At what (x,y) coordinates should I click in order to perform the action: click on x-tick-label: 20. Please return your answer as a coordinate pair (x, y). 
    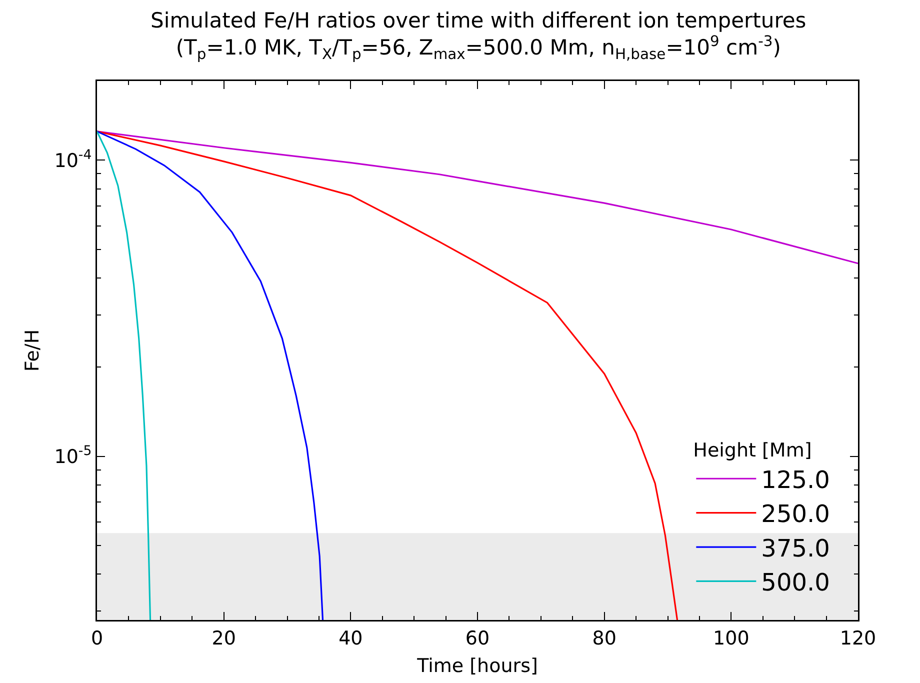
    Looking at the image, I should click on (224, 638).